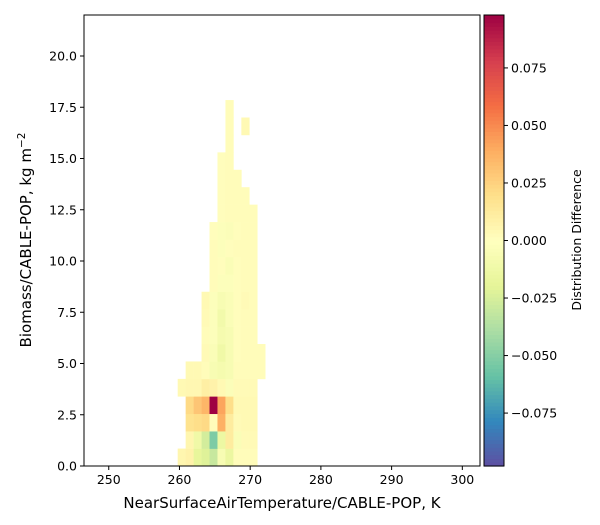  Describe the element at coordinates (63, 261) in the screenshot. I see `y-tick-label: 10.0` at that location.